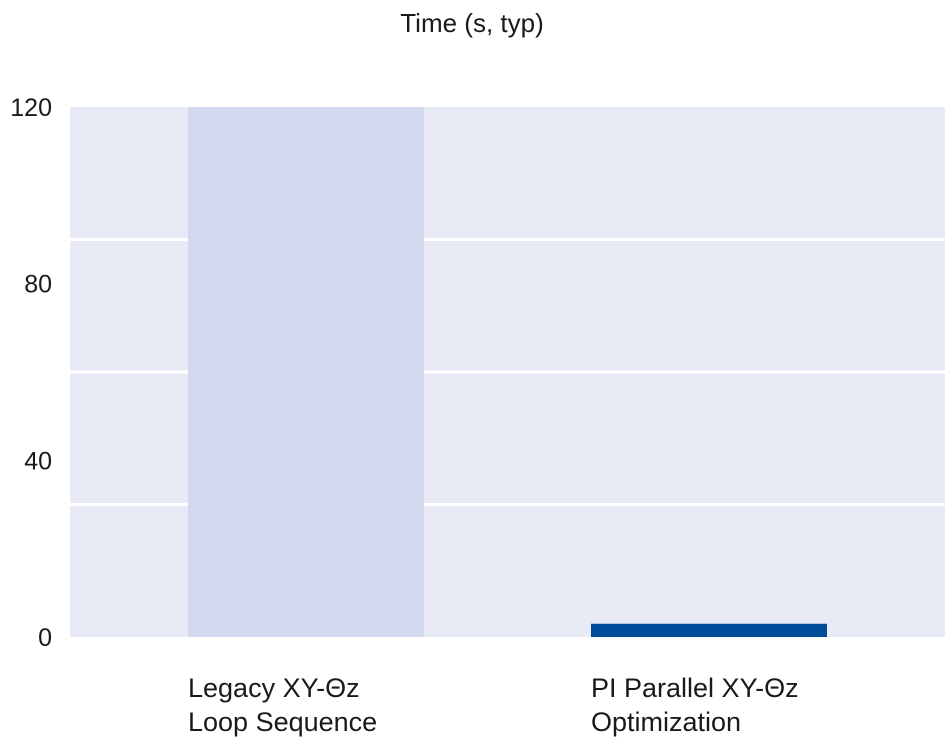  Describe the element at coordinates (31, 373) in the screenshot. I see `y-axis-ticks: 0 40 80 120` at that location.